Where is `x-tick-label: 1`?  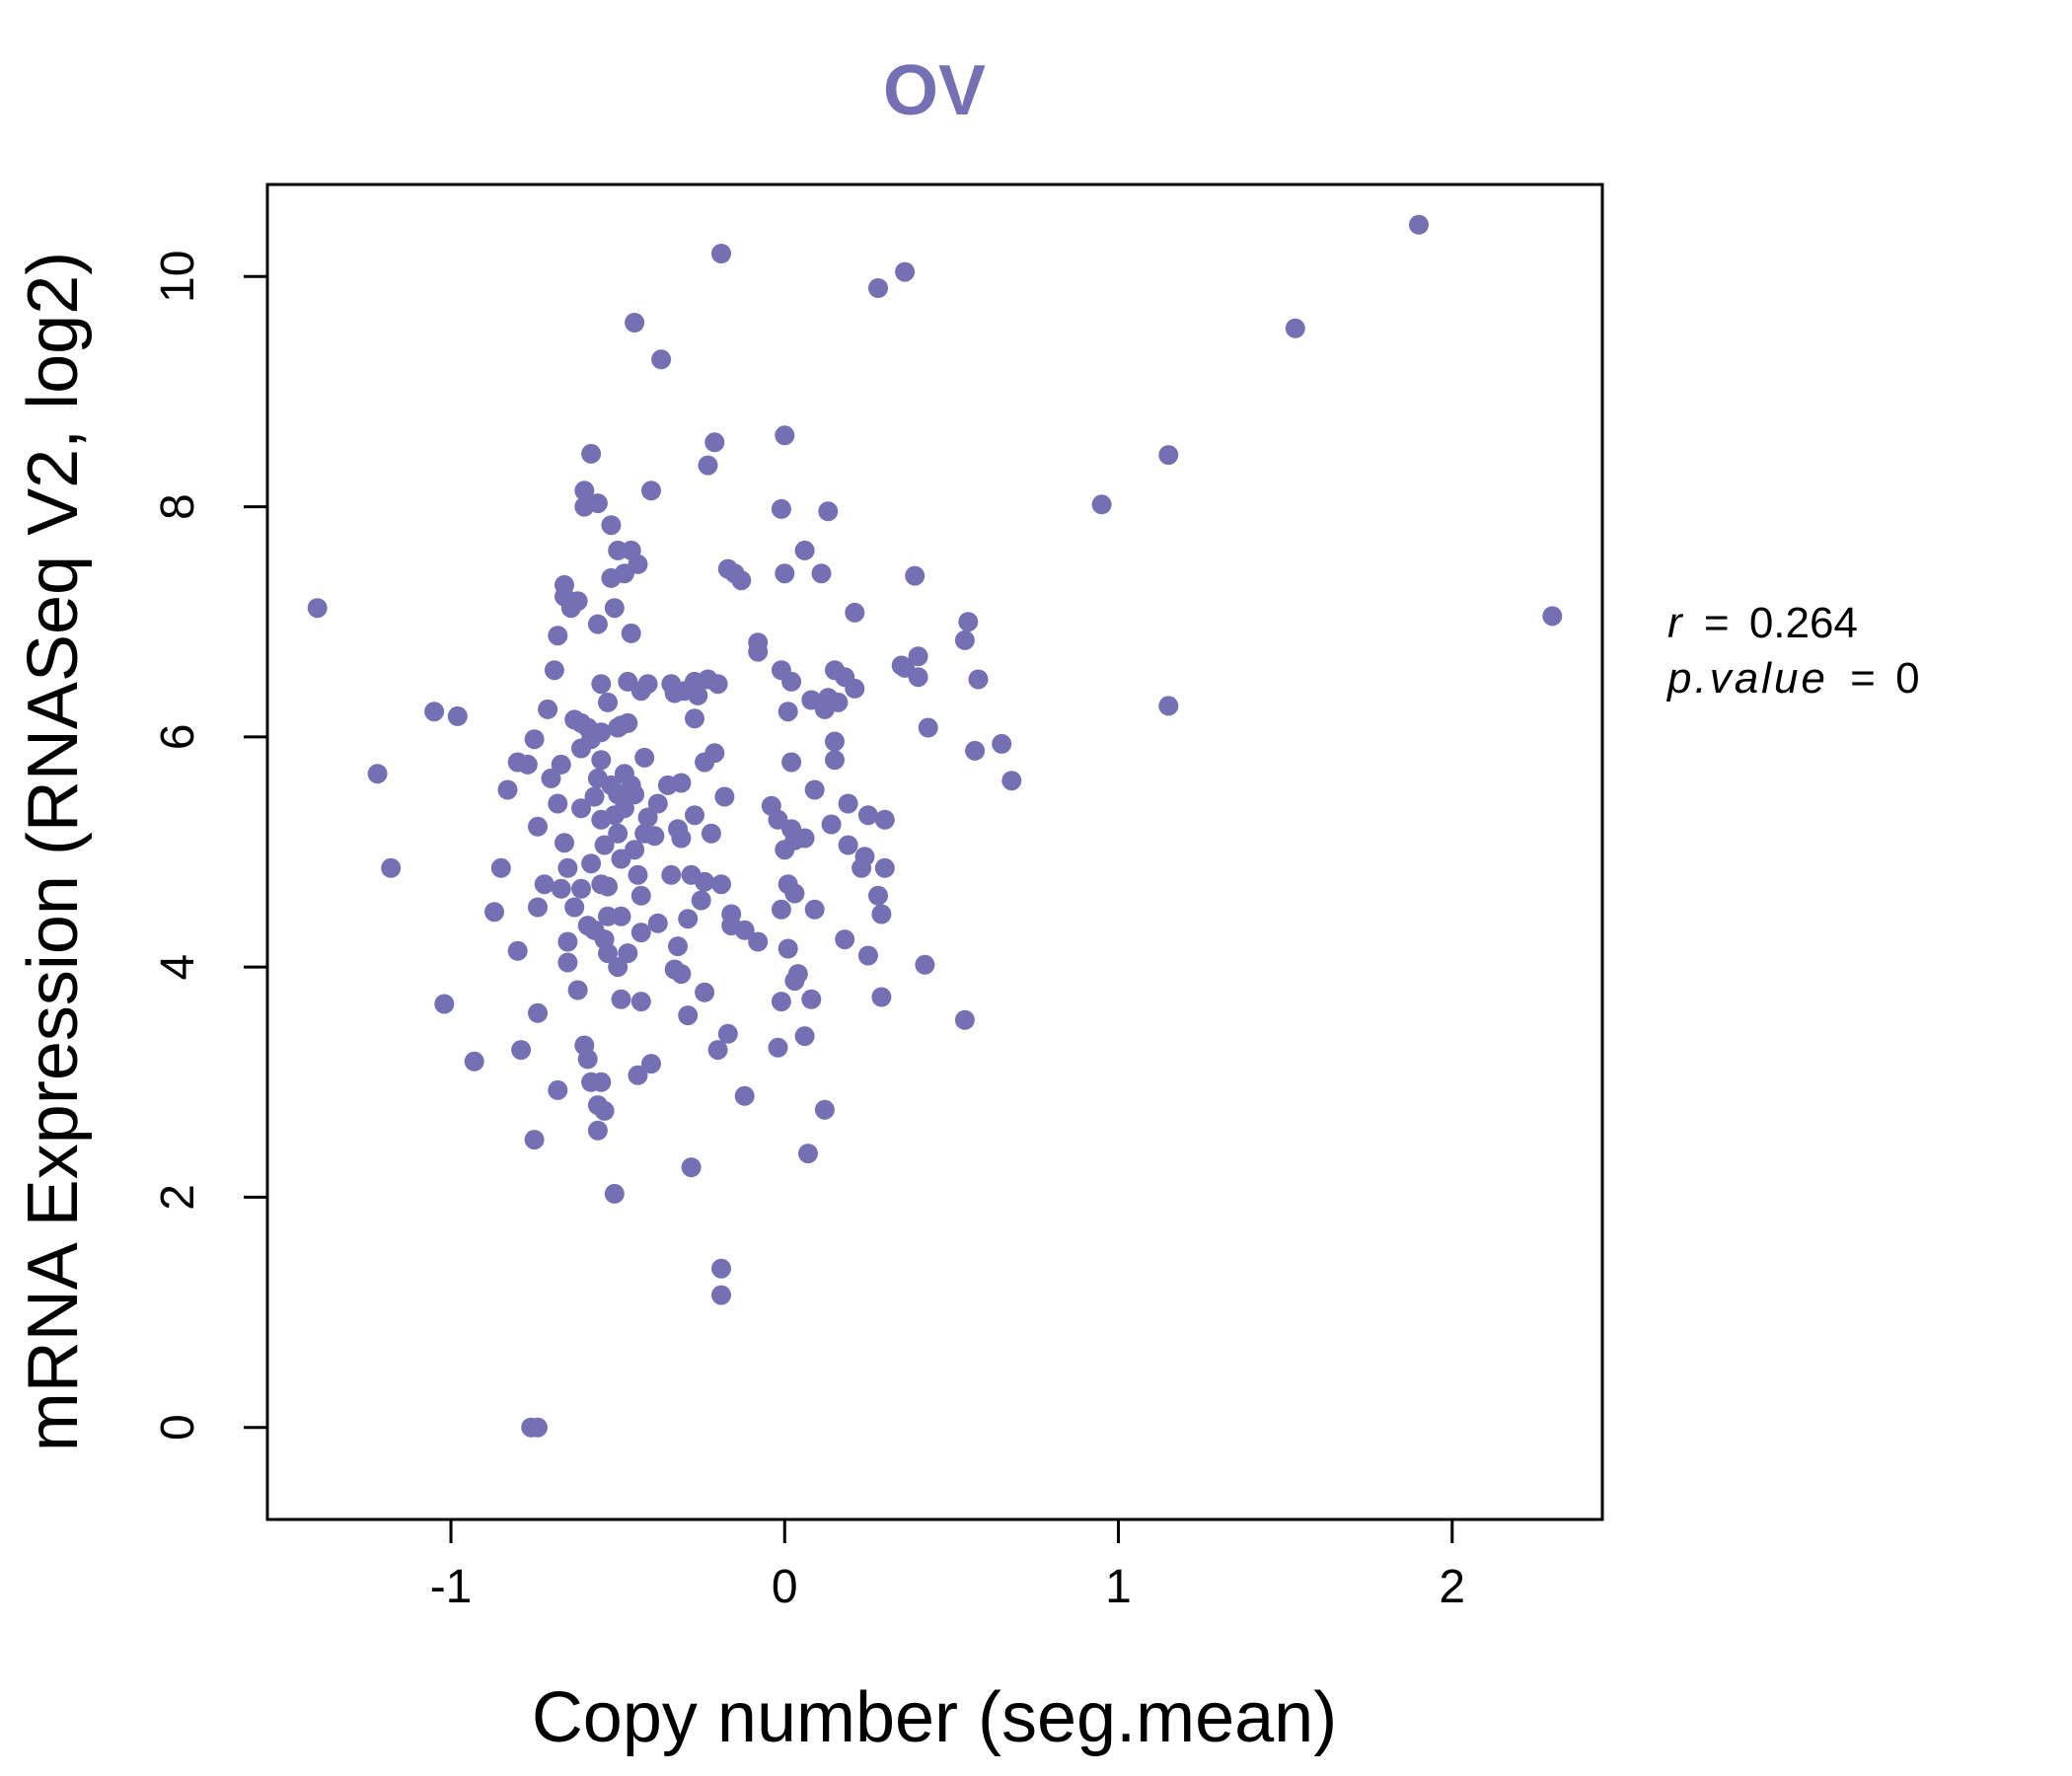 x-tick-label: 1 is located at coordinates (1119, 1587).